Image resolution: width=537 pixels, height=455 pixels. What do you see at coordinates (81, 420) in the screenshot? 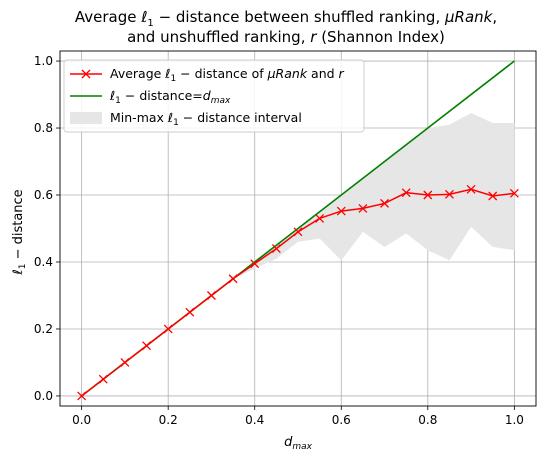
I see `x-tick-label: 0.0` at bounding box center [81, 420].